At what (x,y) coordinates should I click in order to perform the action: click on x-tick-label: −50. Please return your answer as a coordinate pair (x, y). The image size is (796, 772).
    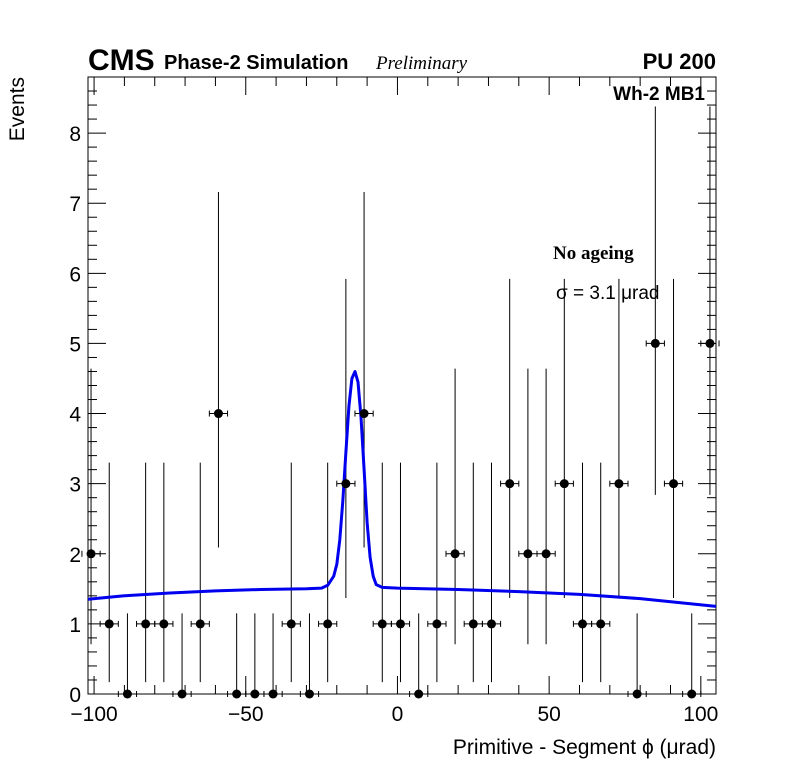
    Looking at the image, I should click on (246, 714).